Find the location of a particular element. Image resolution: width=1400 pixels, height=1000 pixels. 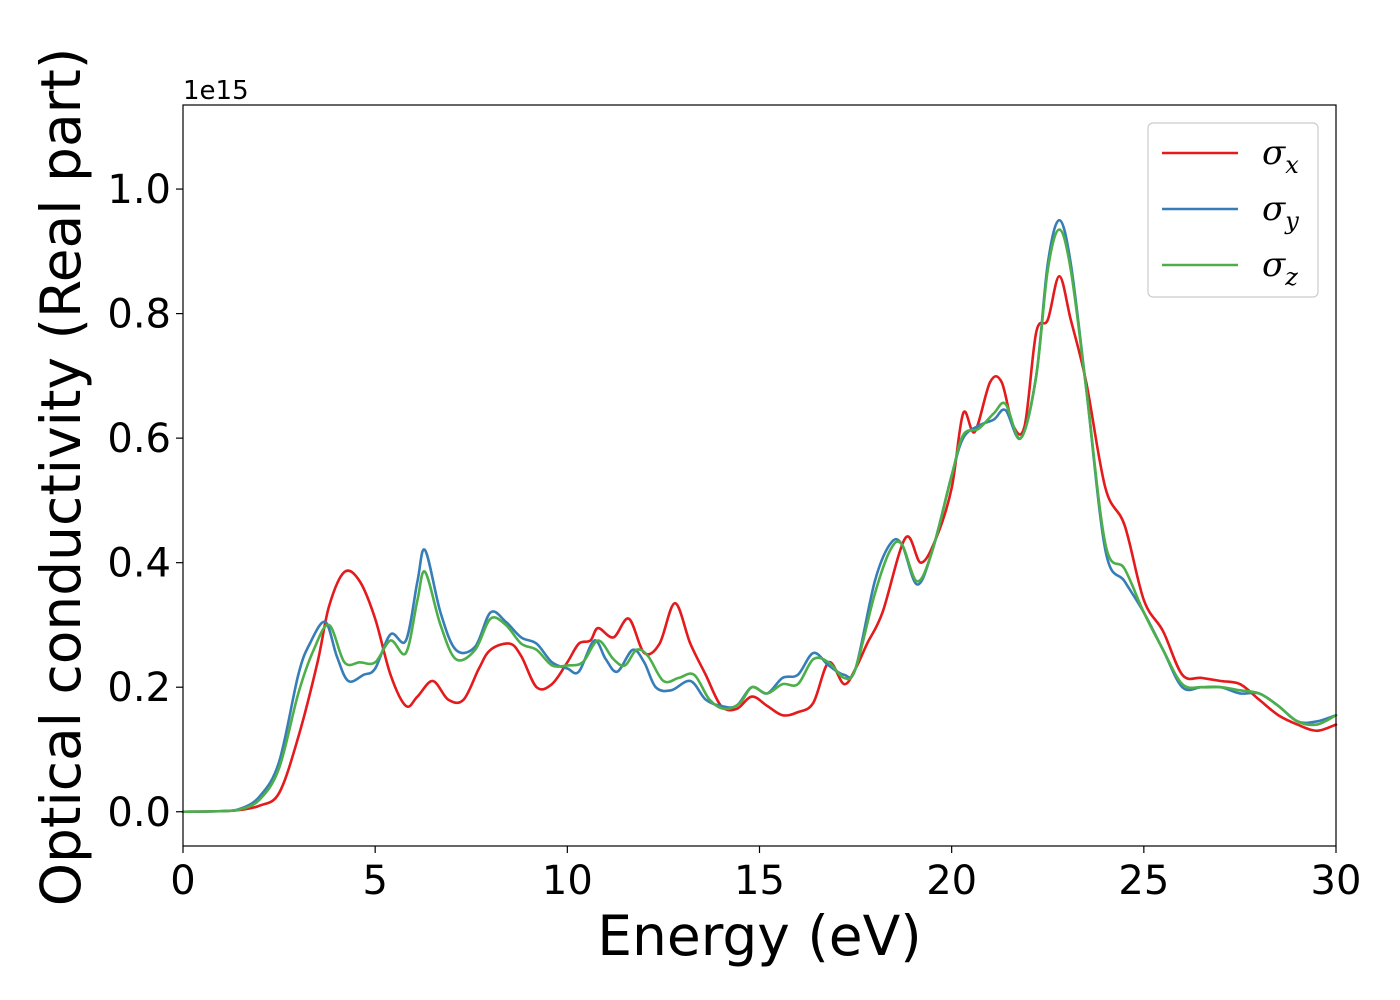

x-axis-ticks: 0 5 10 15 20 25 30 is located at coordinates (765, 875).